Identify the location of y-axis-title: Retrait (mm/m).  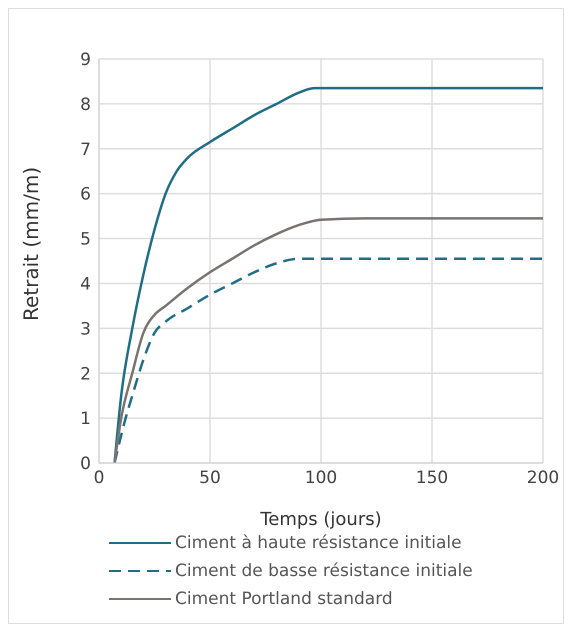
(31, 243).